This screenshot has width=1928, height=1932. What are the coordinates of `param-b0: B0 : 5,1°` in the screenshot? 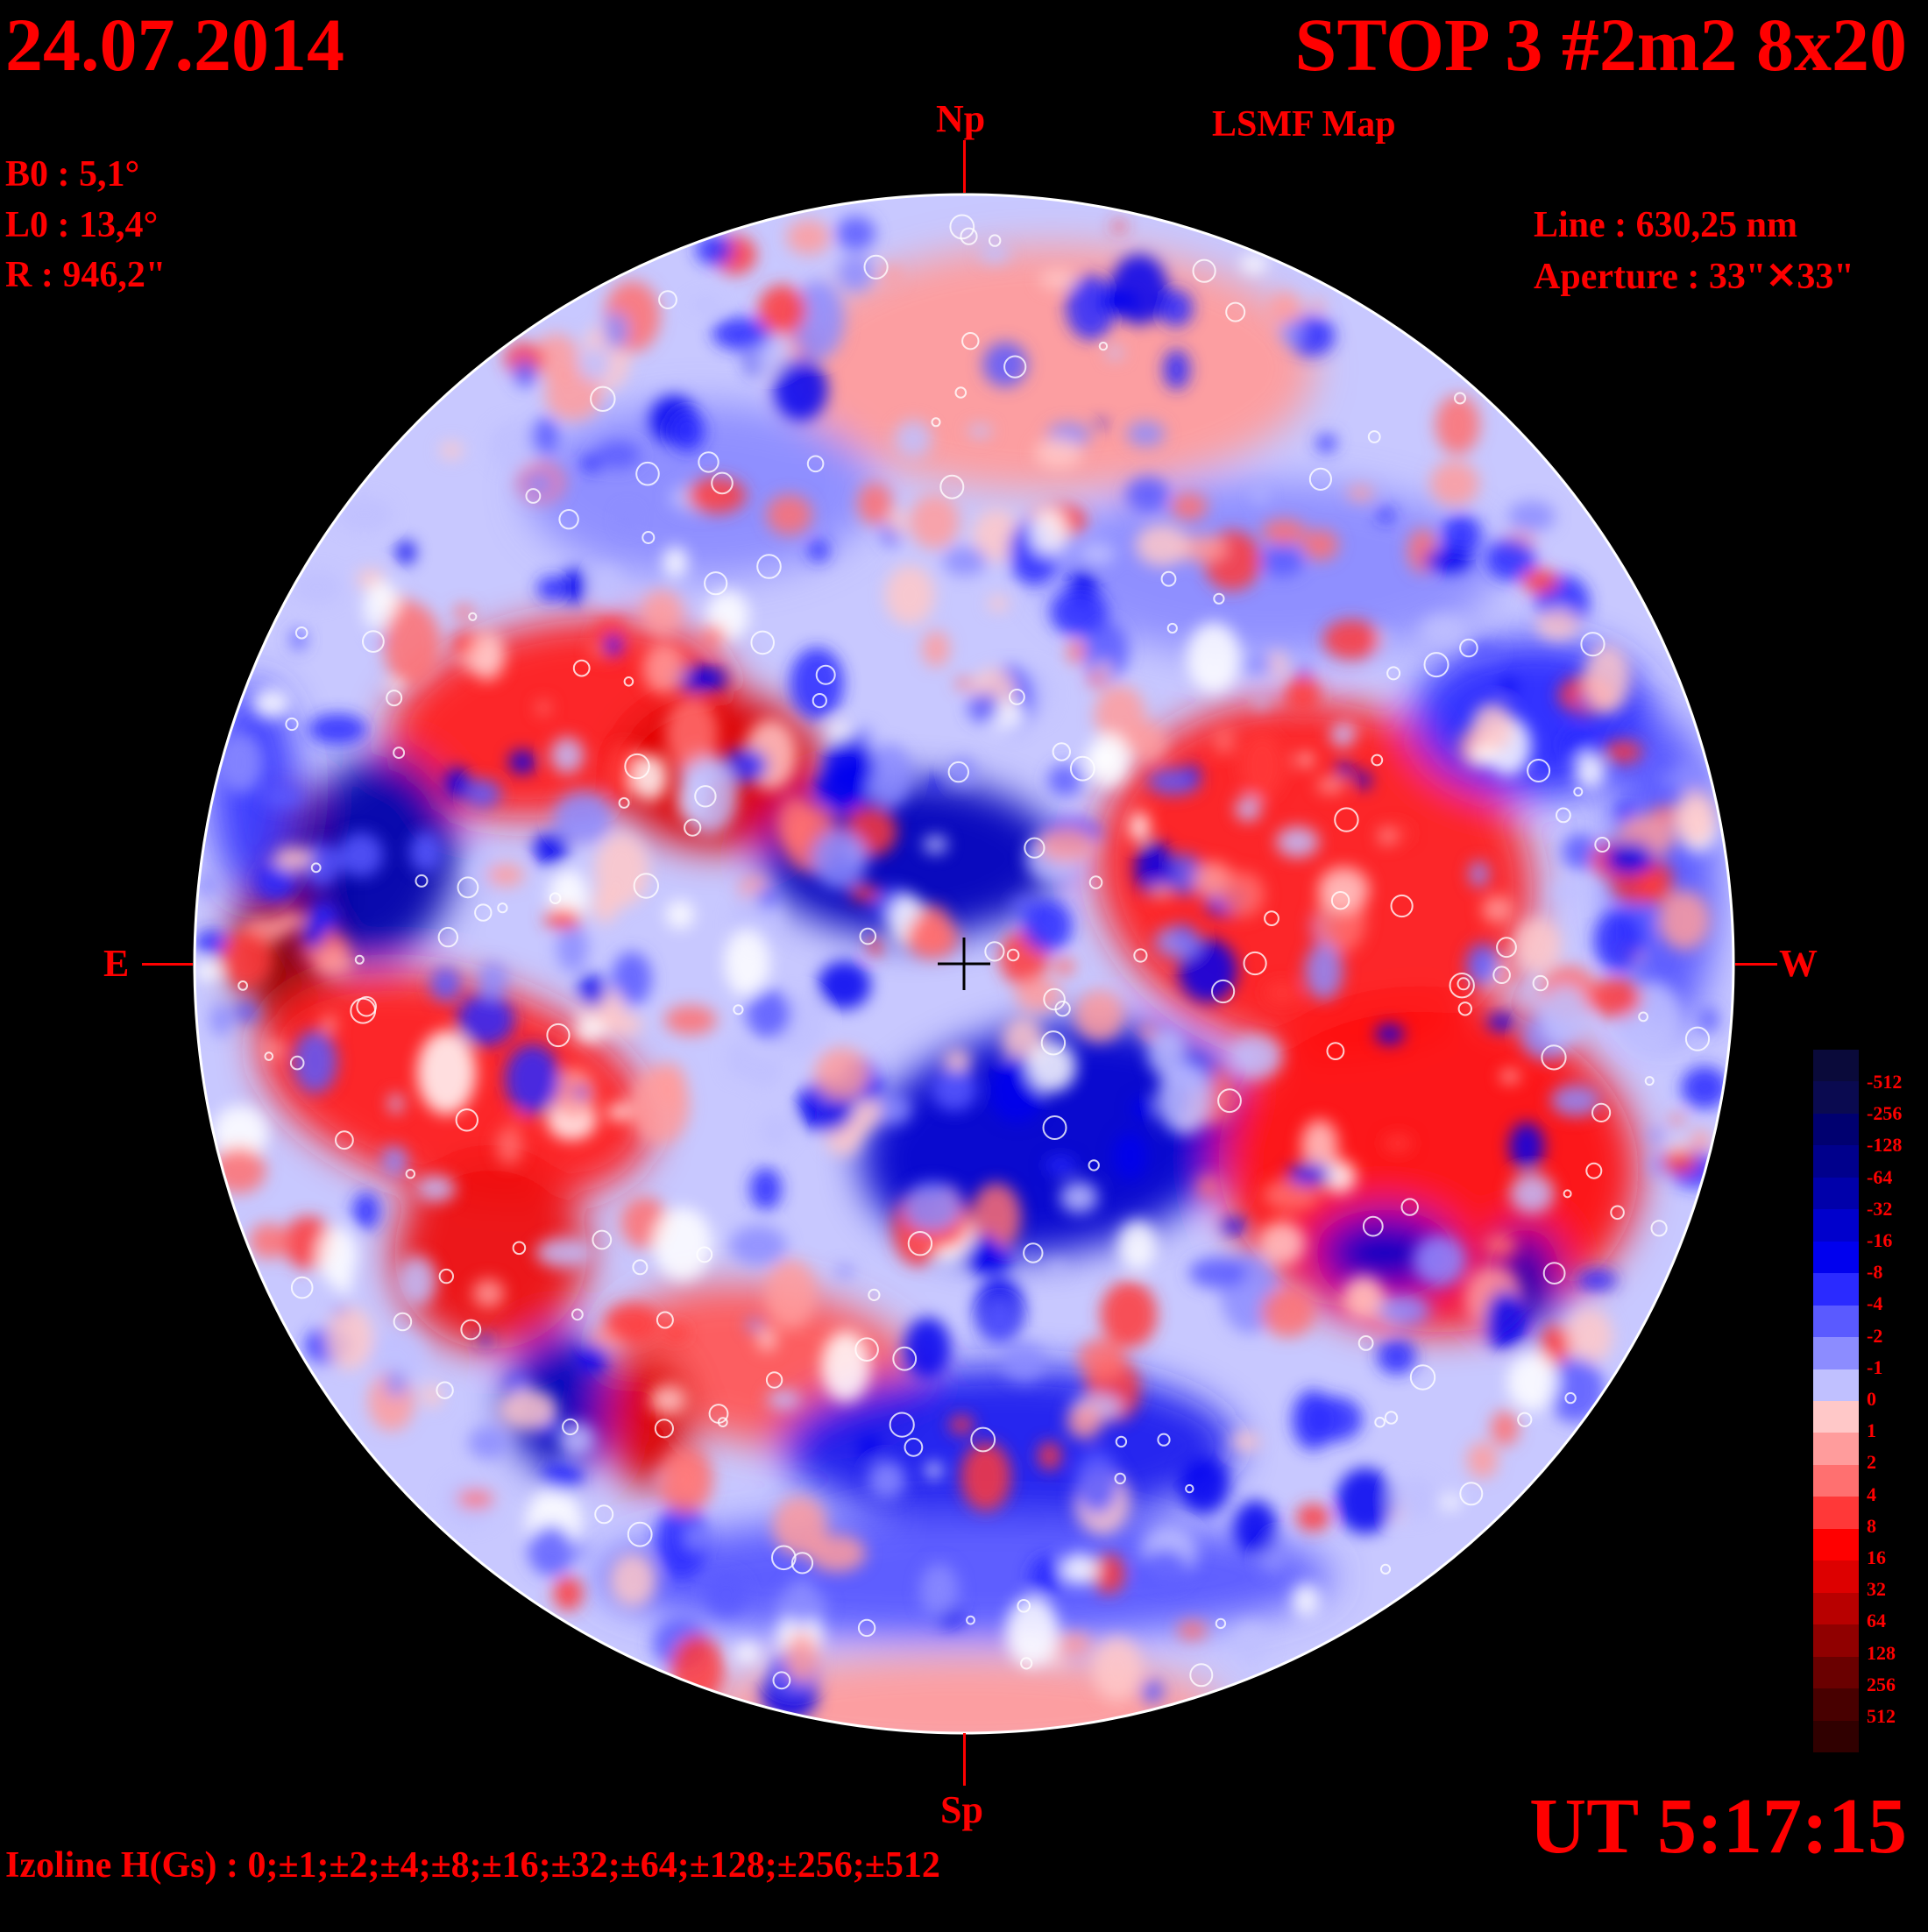 It's located at (72, 174).